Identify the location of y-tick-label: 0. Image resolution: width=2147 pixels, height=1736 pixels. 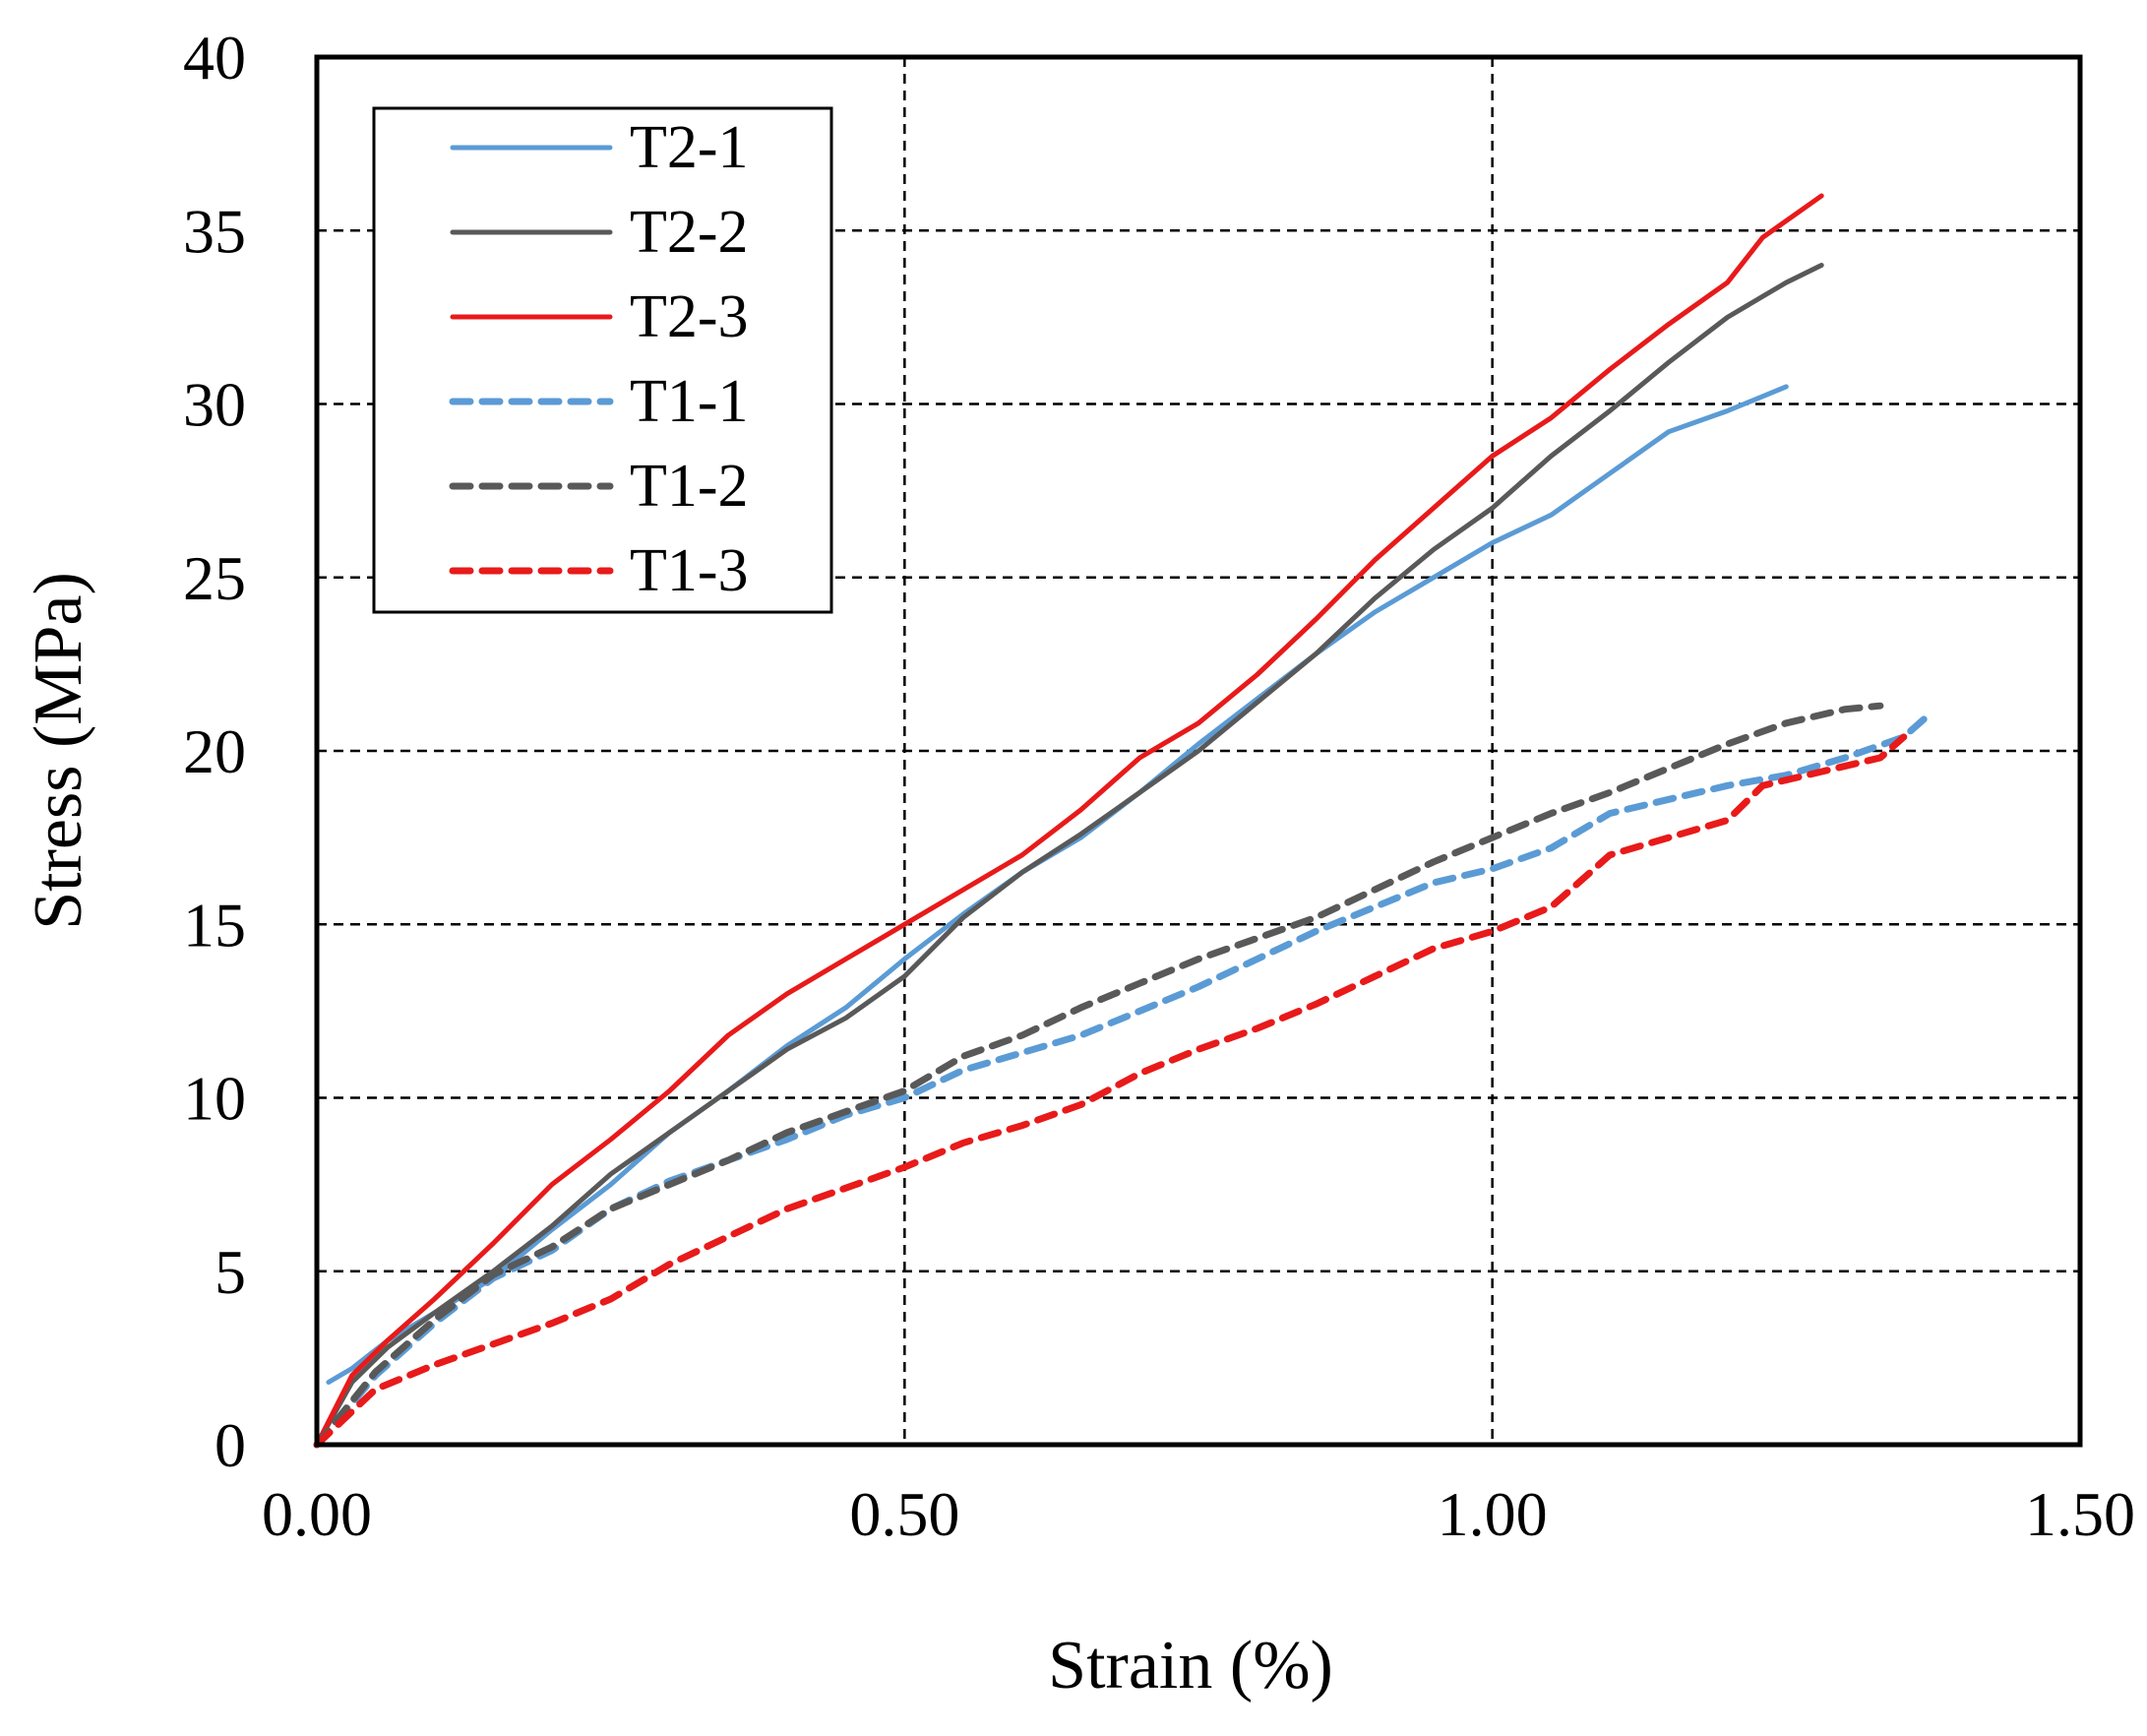
(231, 1445).